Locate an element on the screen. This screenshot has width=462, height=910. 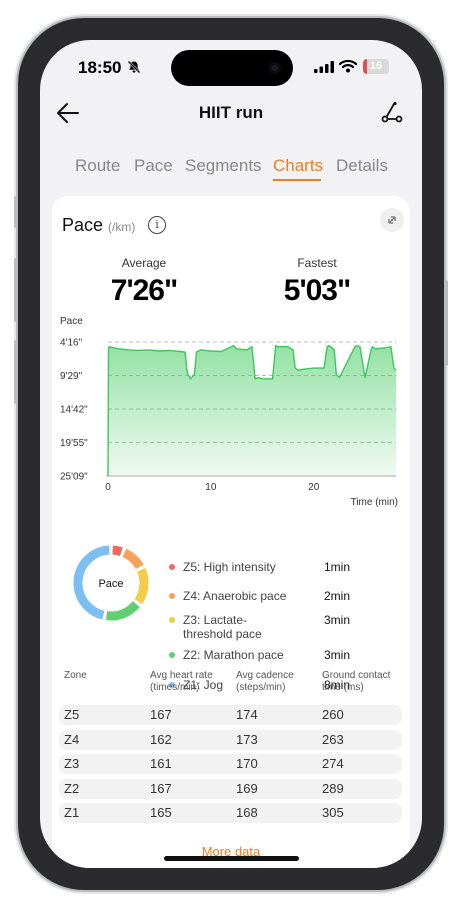
action-button is located at coordinates (16, 212).